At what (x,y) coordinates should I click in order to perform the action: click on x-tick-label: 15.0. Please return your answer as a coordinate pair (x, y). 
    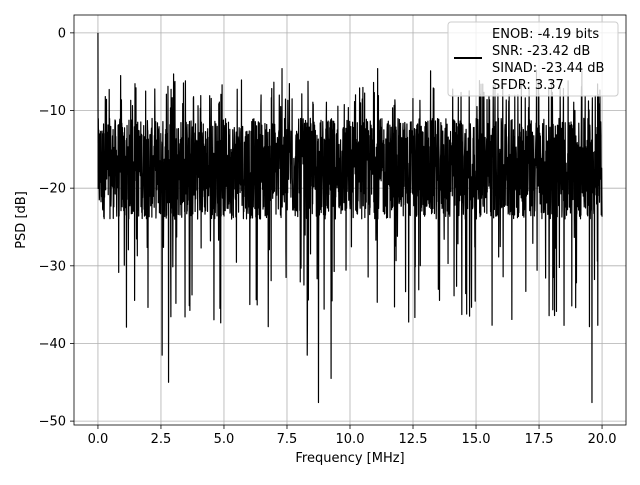
    Looking at the image, I should click on (476, 439).